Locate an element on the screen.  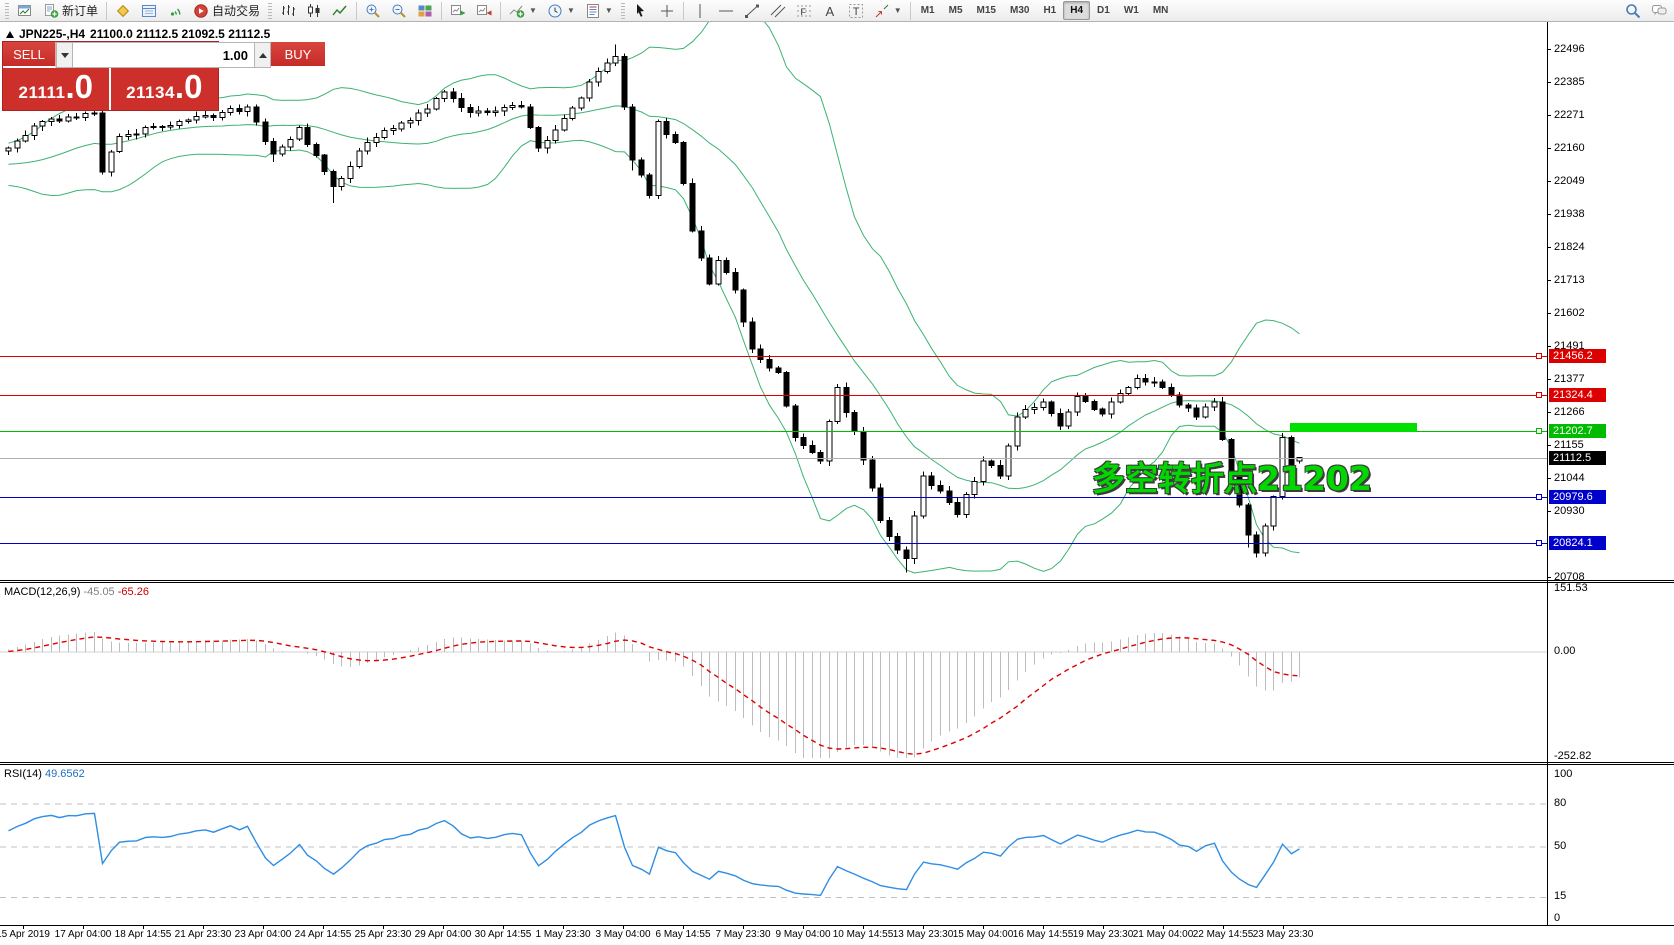
fibonacci-button: F is located at coordinates (804, 11).